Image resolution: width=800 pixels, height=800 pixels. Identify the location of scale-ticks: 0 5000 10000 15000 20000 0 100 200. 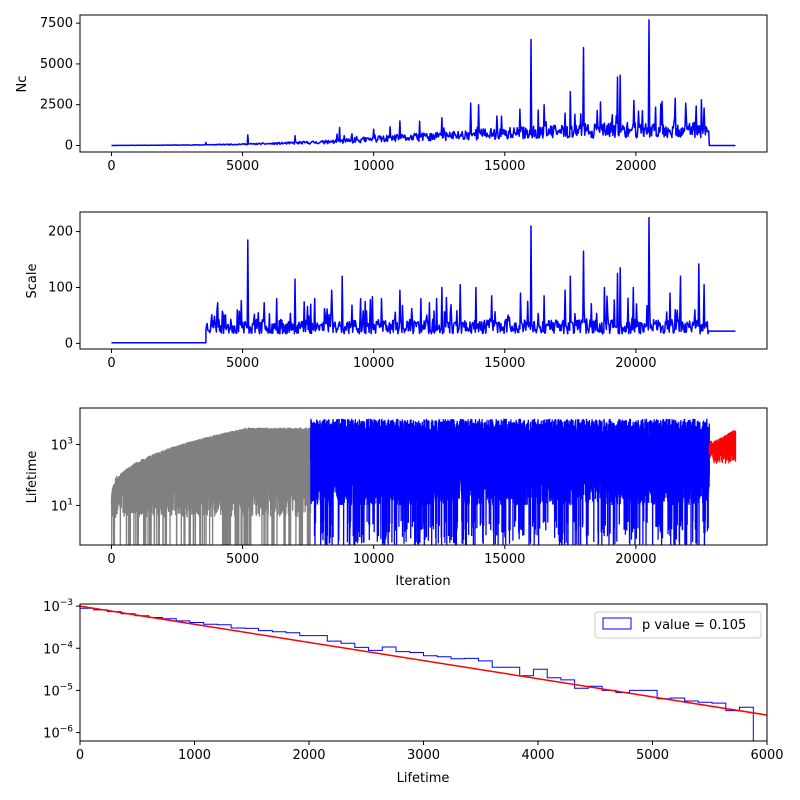
(352, 298).